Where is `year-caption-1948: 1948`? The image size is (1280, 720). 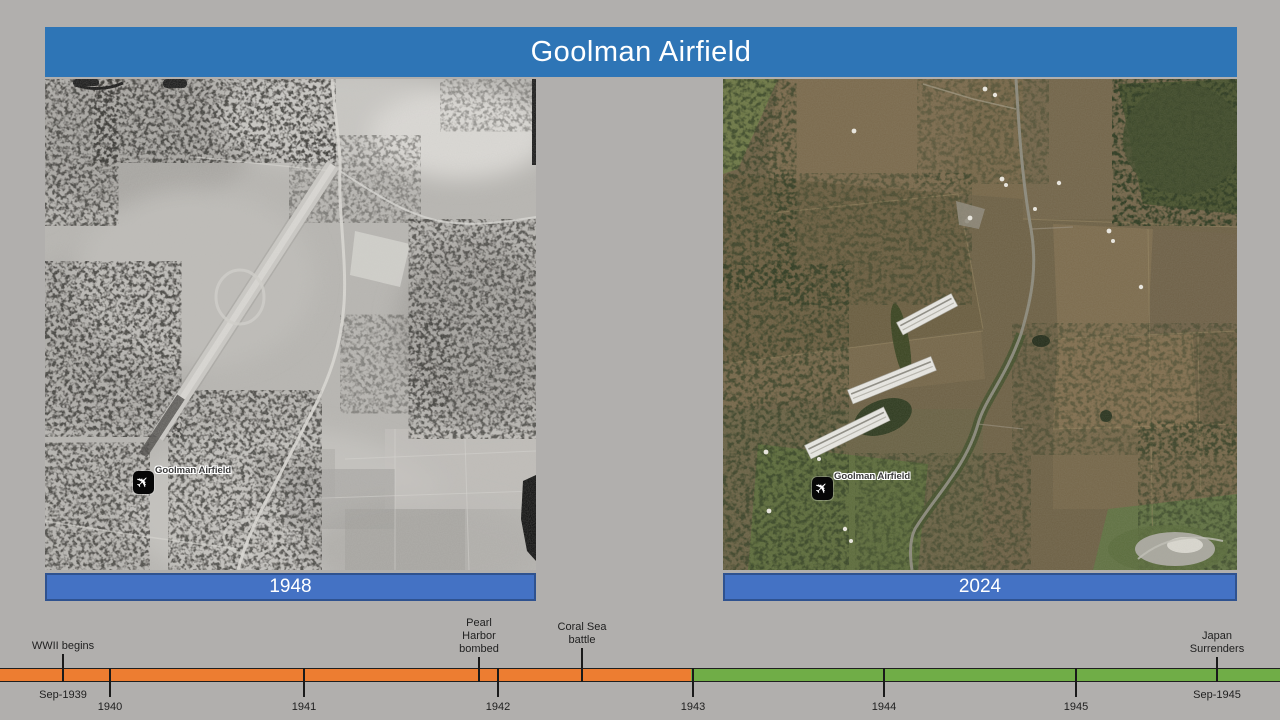
year-caption-1948: 1948 is located at coordinates (290, 587).